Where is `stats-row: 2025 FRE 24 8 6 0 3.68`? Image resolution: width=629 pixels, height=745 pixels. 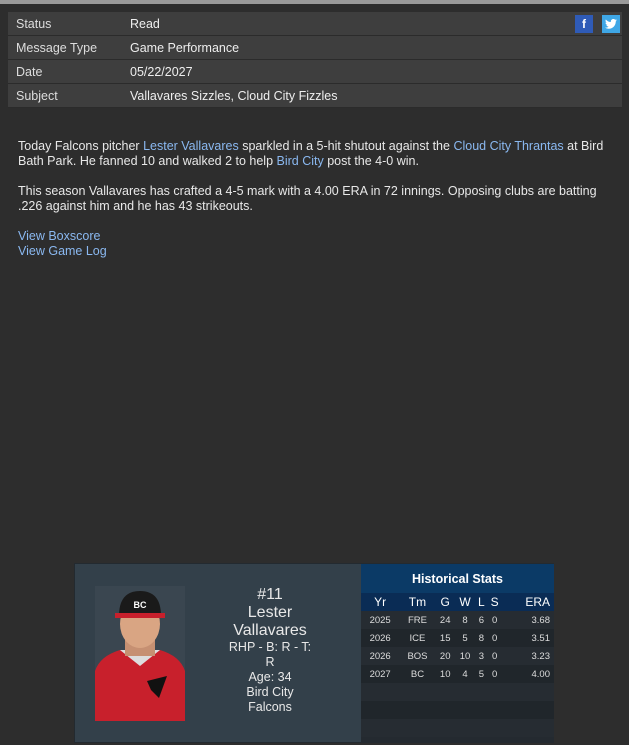 stats-row: 2025 FRE 24 8 6 0 3.68 is located at coordinates (457, 620).